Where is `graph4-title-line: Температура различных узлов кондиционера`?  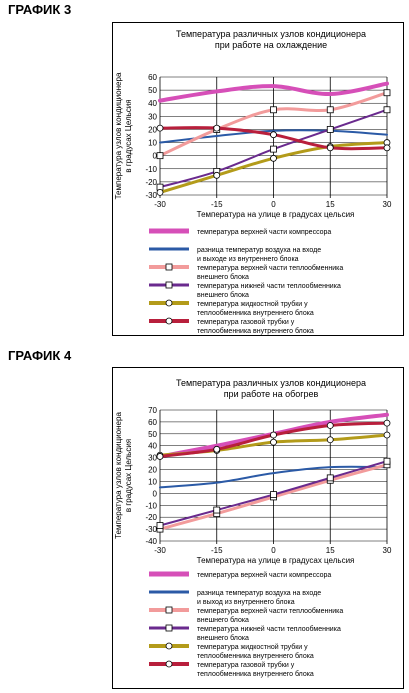 graph4-title-line: Температура различных узлов кондиционера is located at coordinates (271, 383).